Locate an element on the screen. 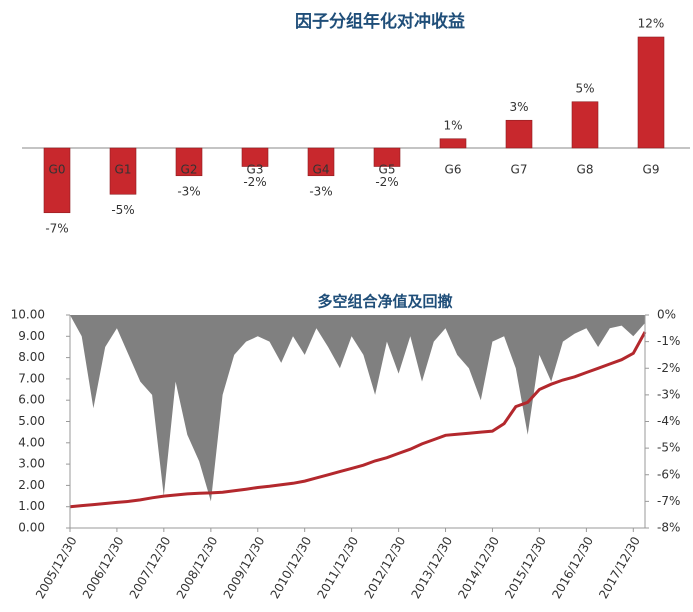 This screenshot has height=612, width=693. y-tick-label: 1.00 is located at coordinates (31, 506).